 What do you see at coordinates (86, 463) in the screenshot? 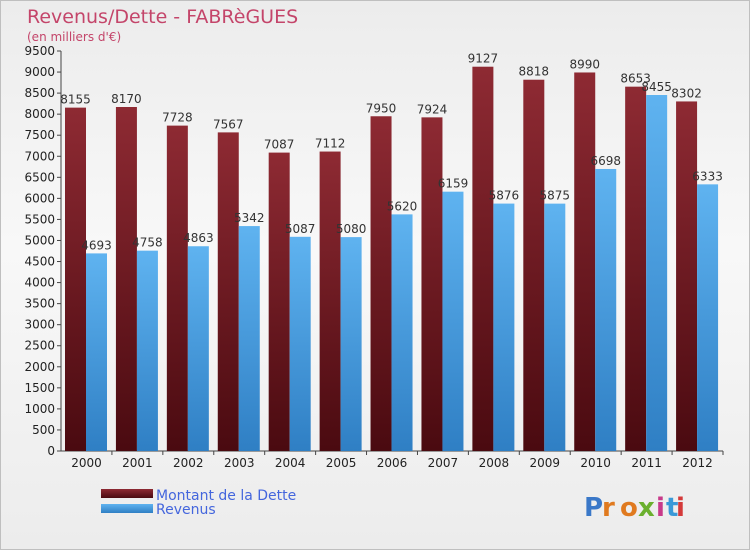
I see `x-tick-label: 2000` at bounding box center [86, 463].